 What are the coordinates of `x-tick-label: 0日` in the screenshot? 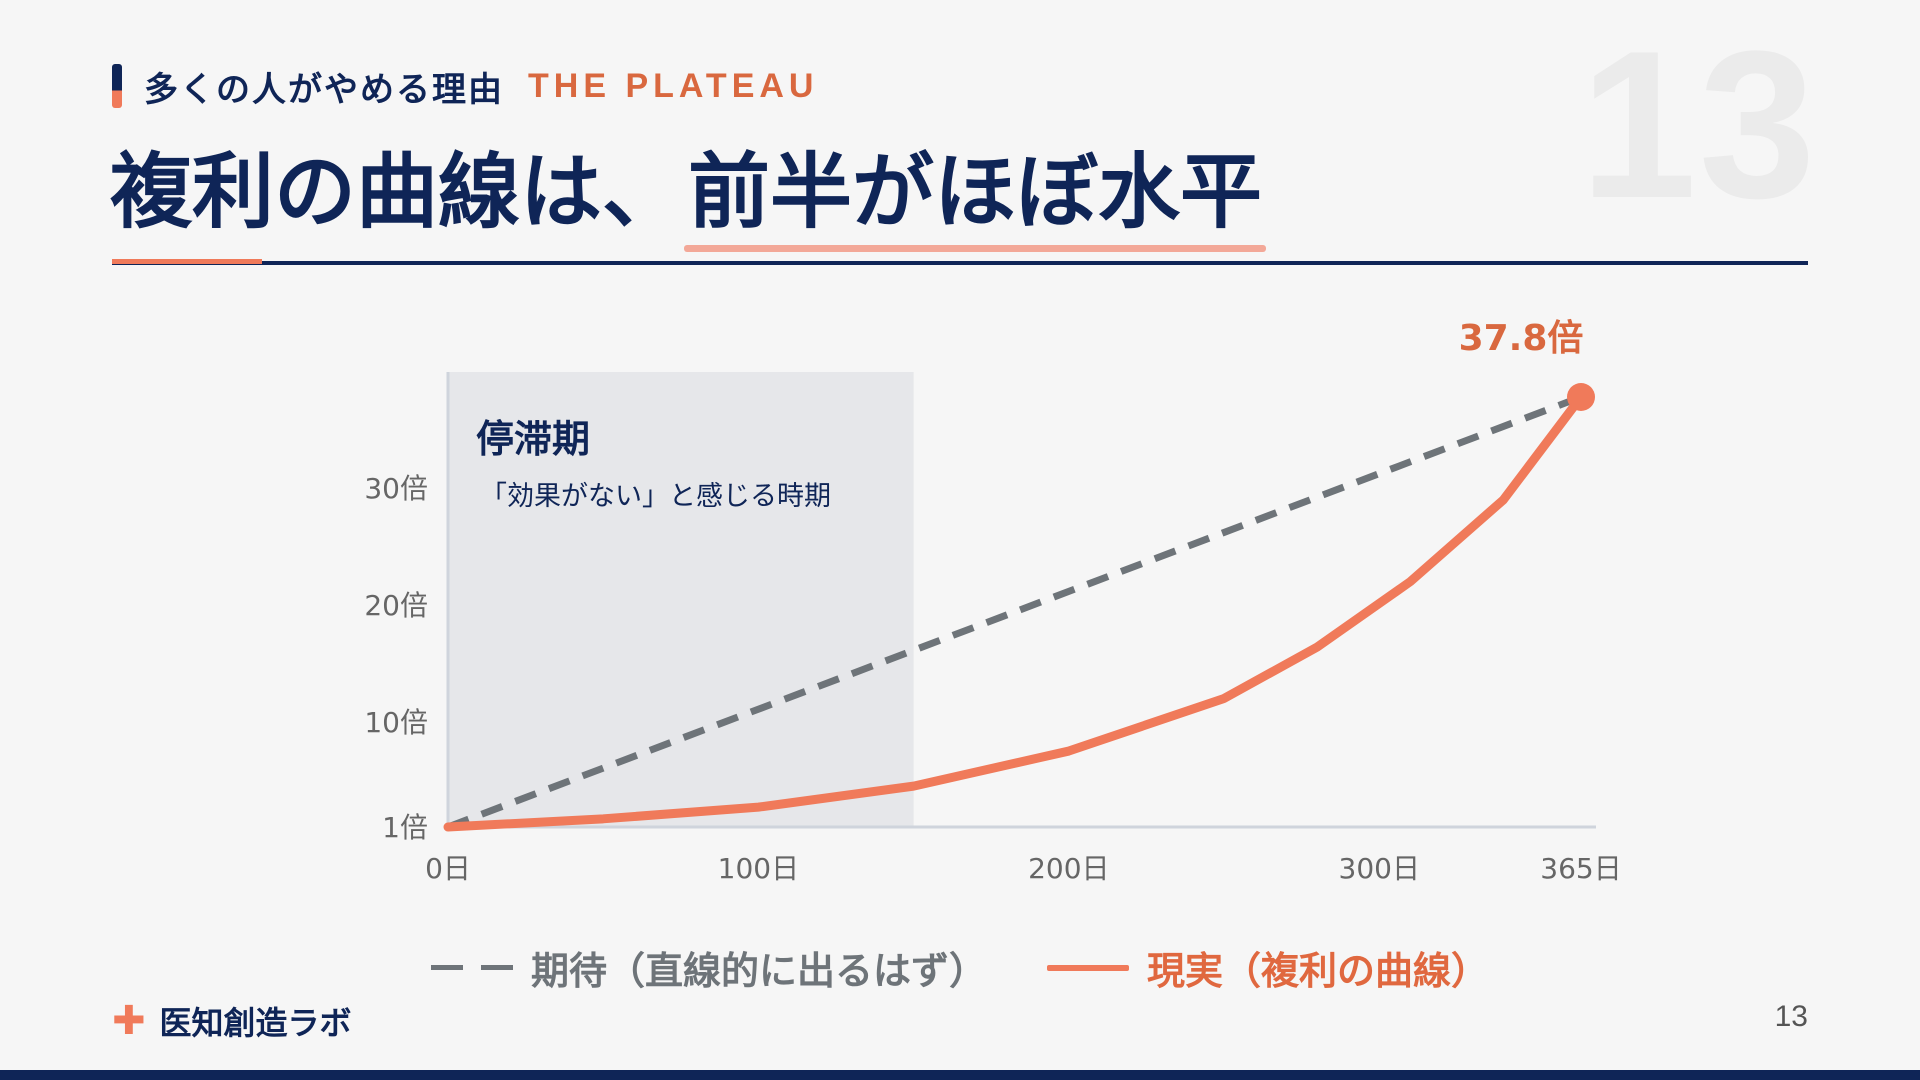 It's located at (448, 868).